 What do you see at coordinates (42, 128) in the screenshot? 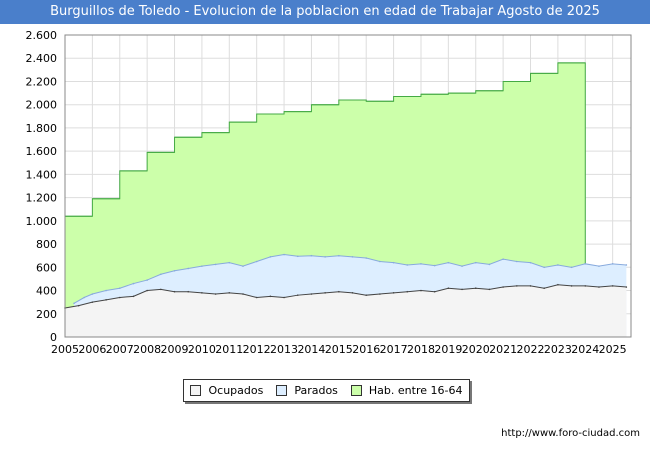
I see `y-tick-label: 1.800` at bounding box center [42, 128].